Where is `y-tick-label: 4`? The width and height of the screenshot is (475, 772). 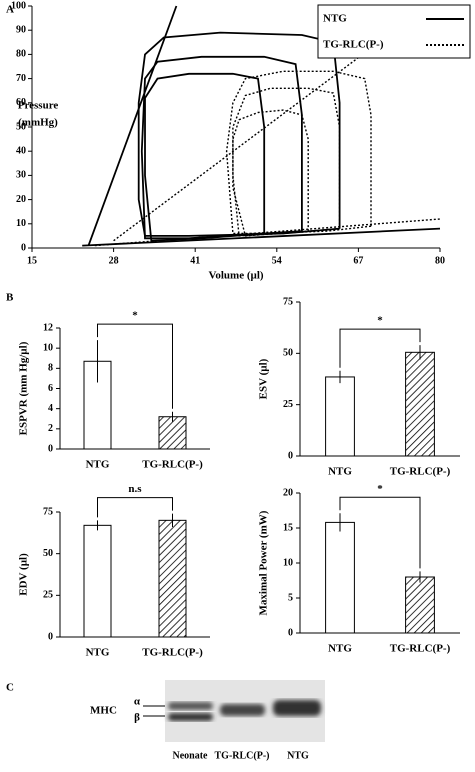 y-tick-label: 4 is located at coordinates (50, 408).